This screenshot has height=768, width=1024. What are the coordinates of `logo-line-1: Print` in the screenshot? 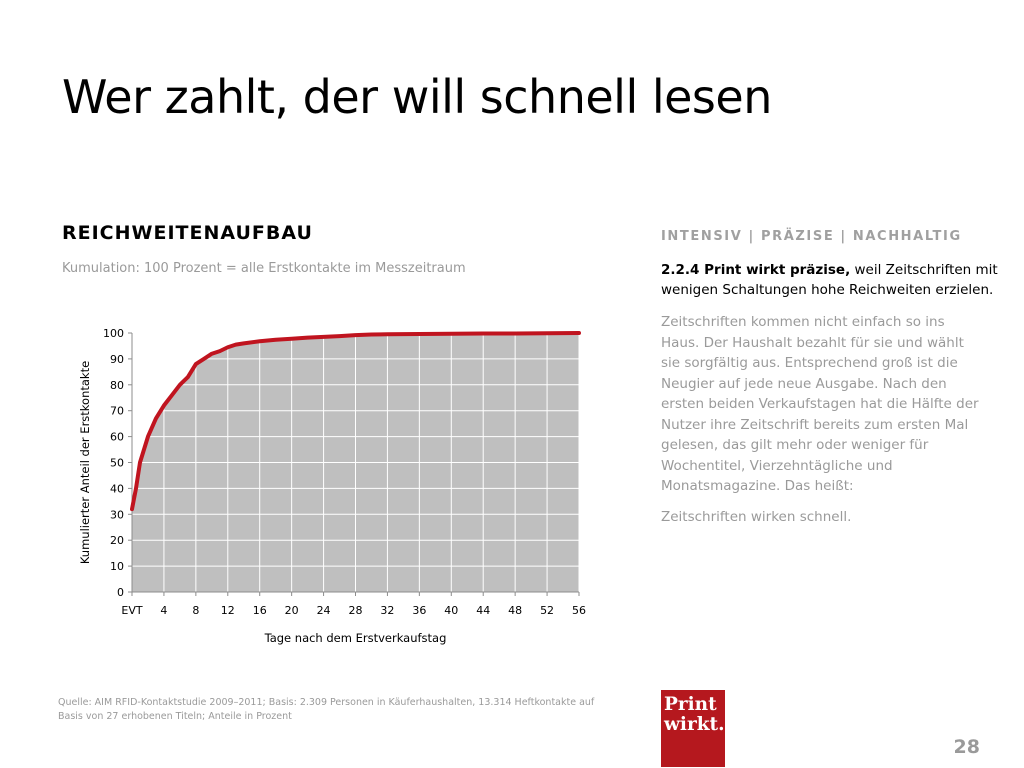 It's located at (690, 704).